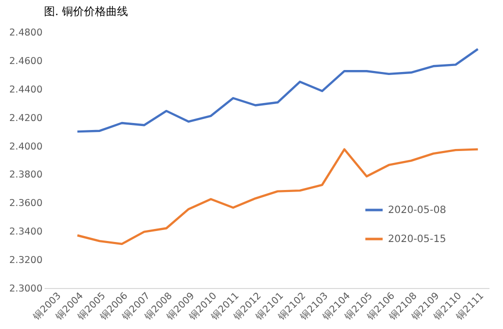 The image size is (503, 329). I want to click on y-tick-label: 2.3400, so click(25, 232).